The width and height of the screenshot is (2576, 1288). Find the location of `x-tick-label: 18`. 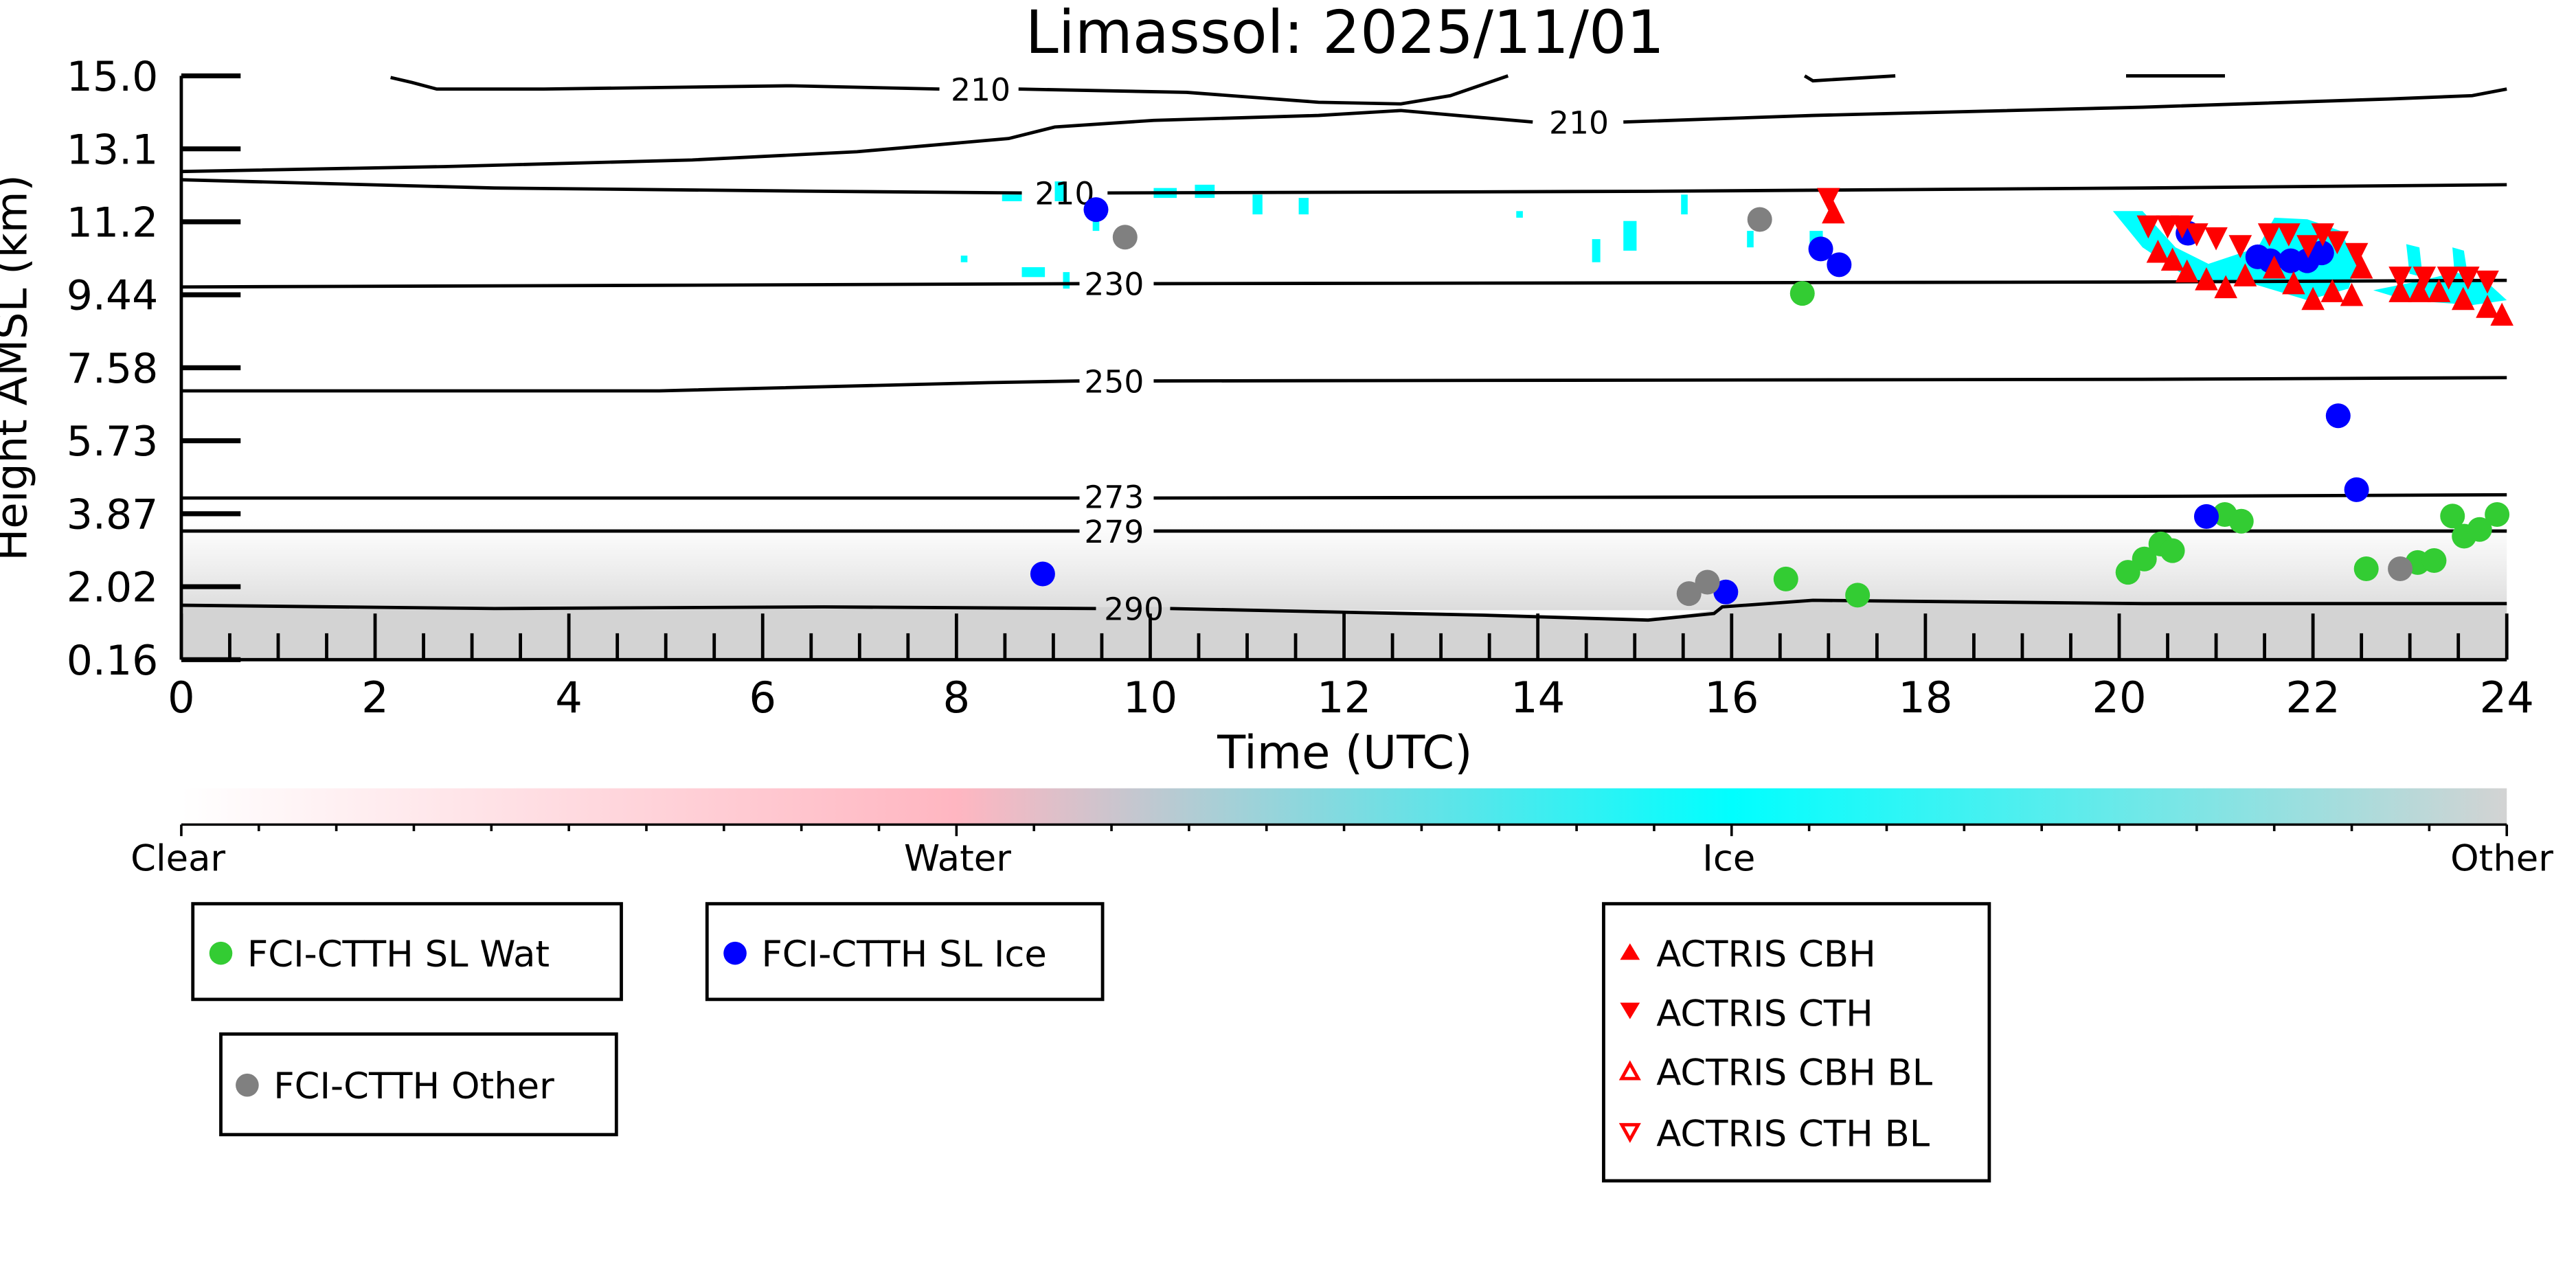

x-tick-label: 18 is located at coordinates (1925, 698).